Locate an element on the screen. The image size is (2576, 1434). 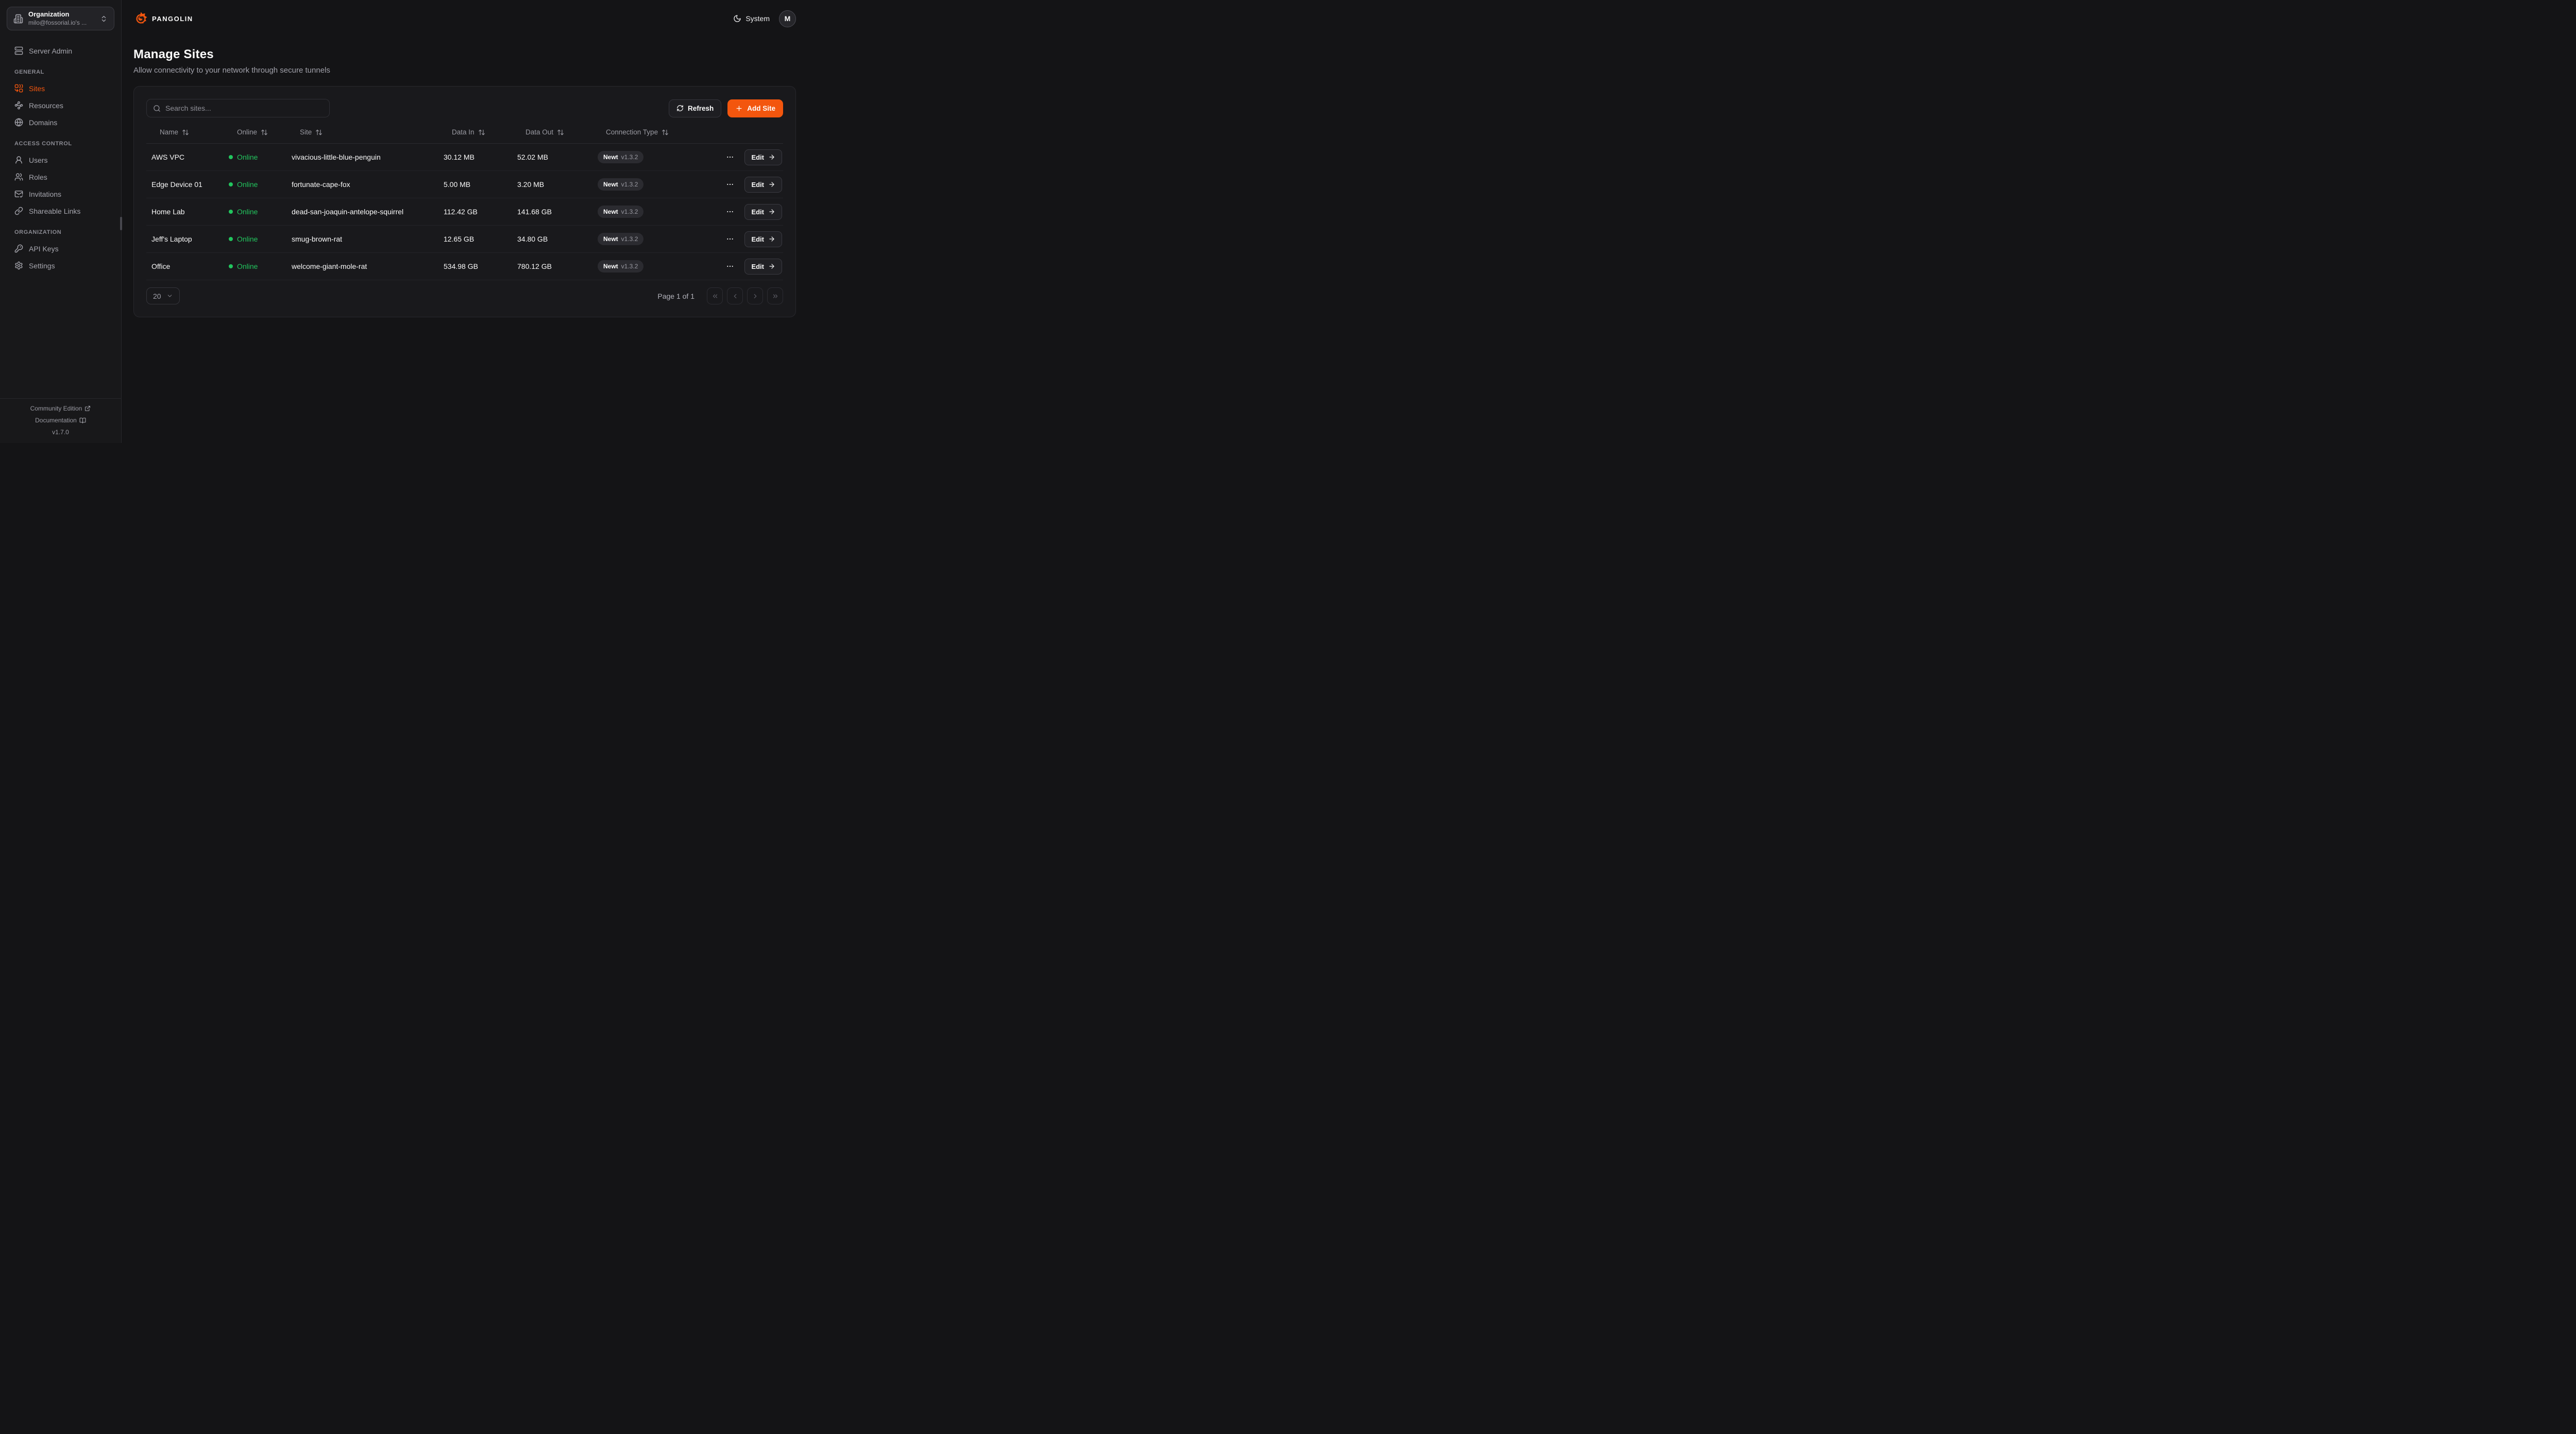
brand: PANGOLIN is located at coordinates (163, 18).